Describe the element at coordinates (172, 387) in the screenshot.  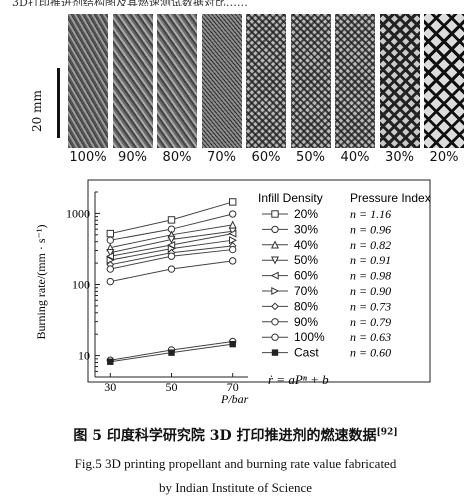
I see `x-tick-label: 50` at that location.